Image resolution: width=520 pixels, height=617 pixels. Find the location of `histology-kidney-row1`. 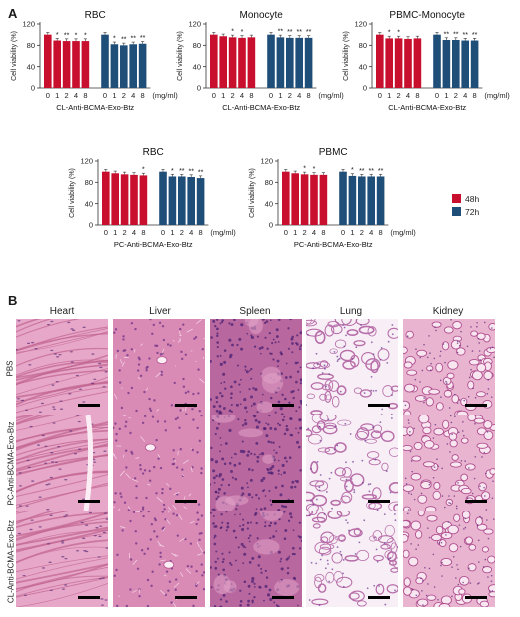

histology-kidney-row1 is located at coordinates (449, 367).